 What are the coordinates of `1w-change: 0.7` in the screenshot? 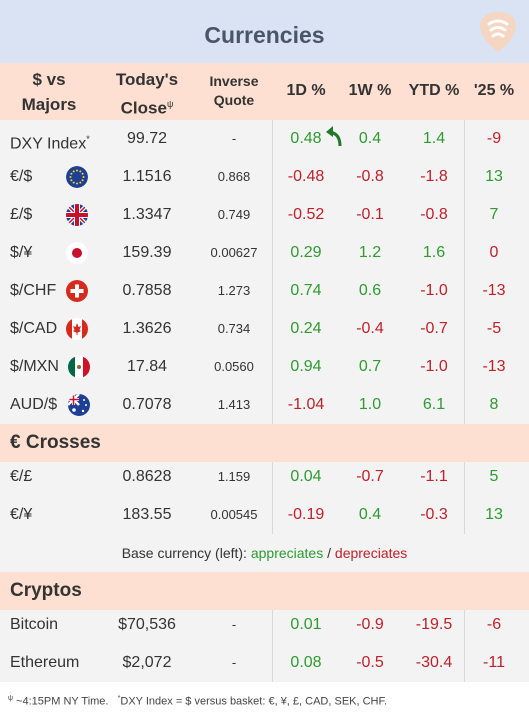 It's located at (370, 366).